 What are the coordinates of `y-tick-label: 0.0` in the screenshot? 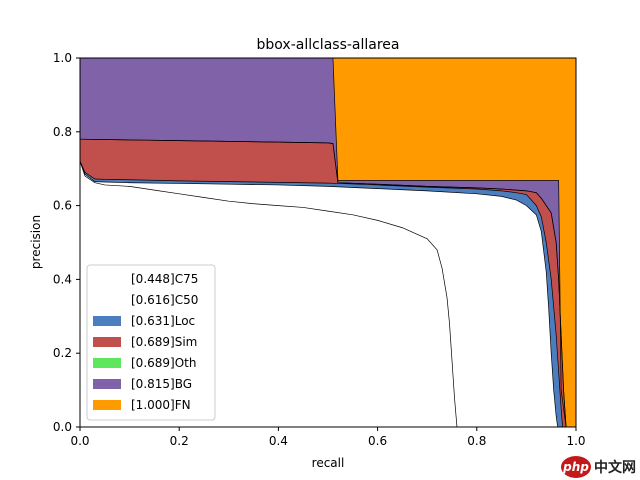 It's located at (62, 427).